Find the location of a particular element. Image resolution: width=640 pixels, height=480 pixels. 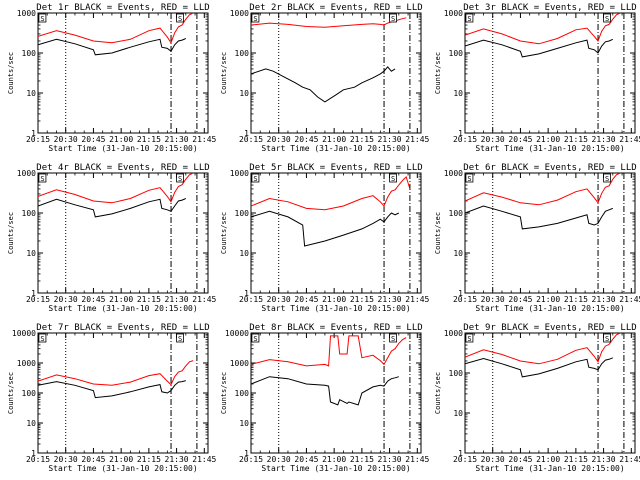

chart-title: Det 2r BLACK = Events, RED = LLD is located at coordinates (335, 8).